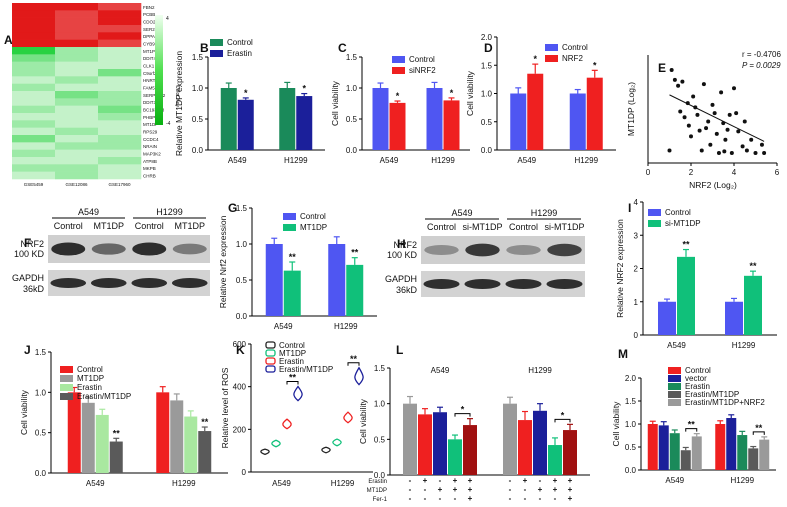  I want to click on h-cell-line-label: H1299, so click(544, 213).